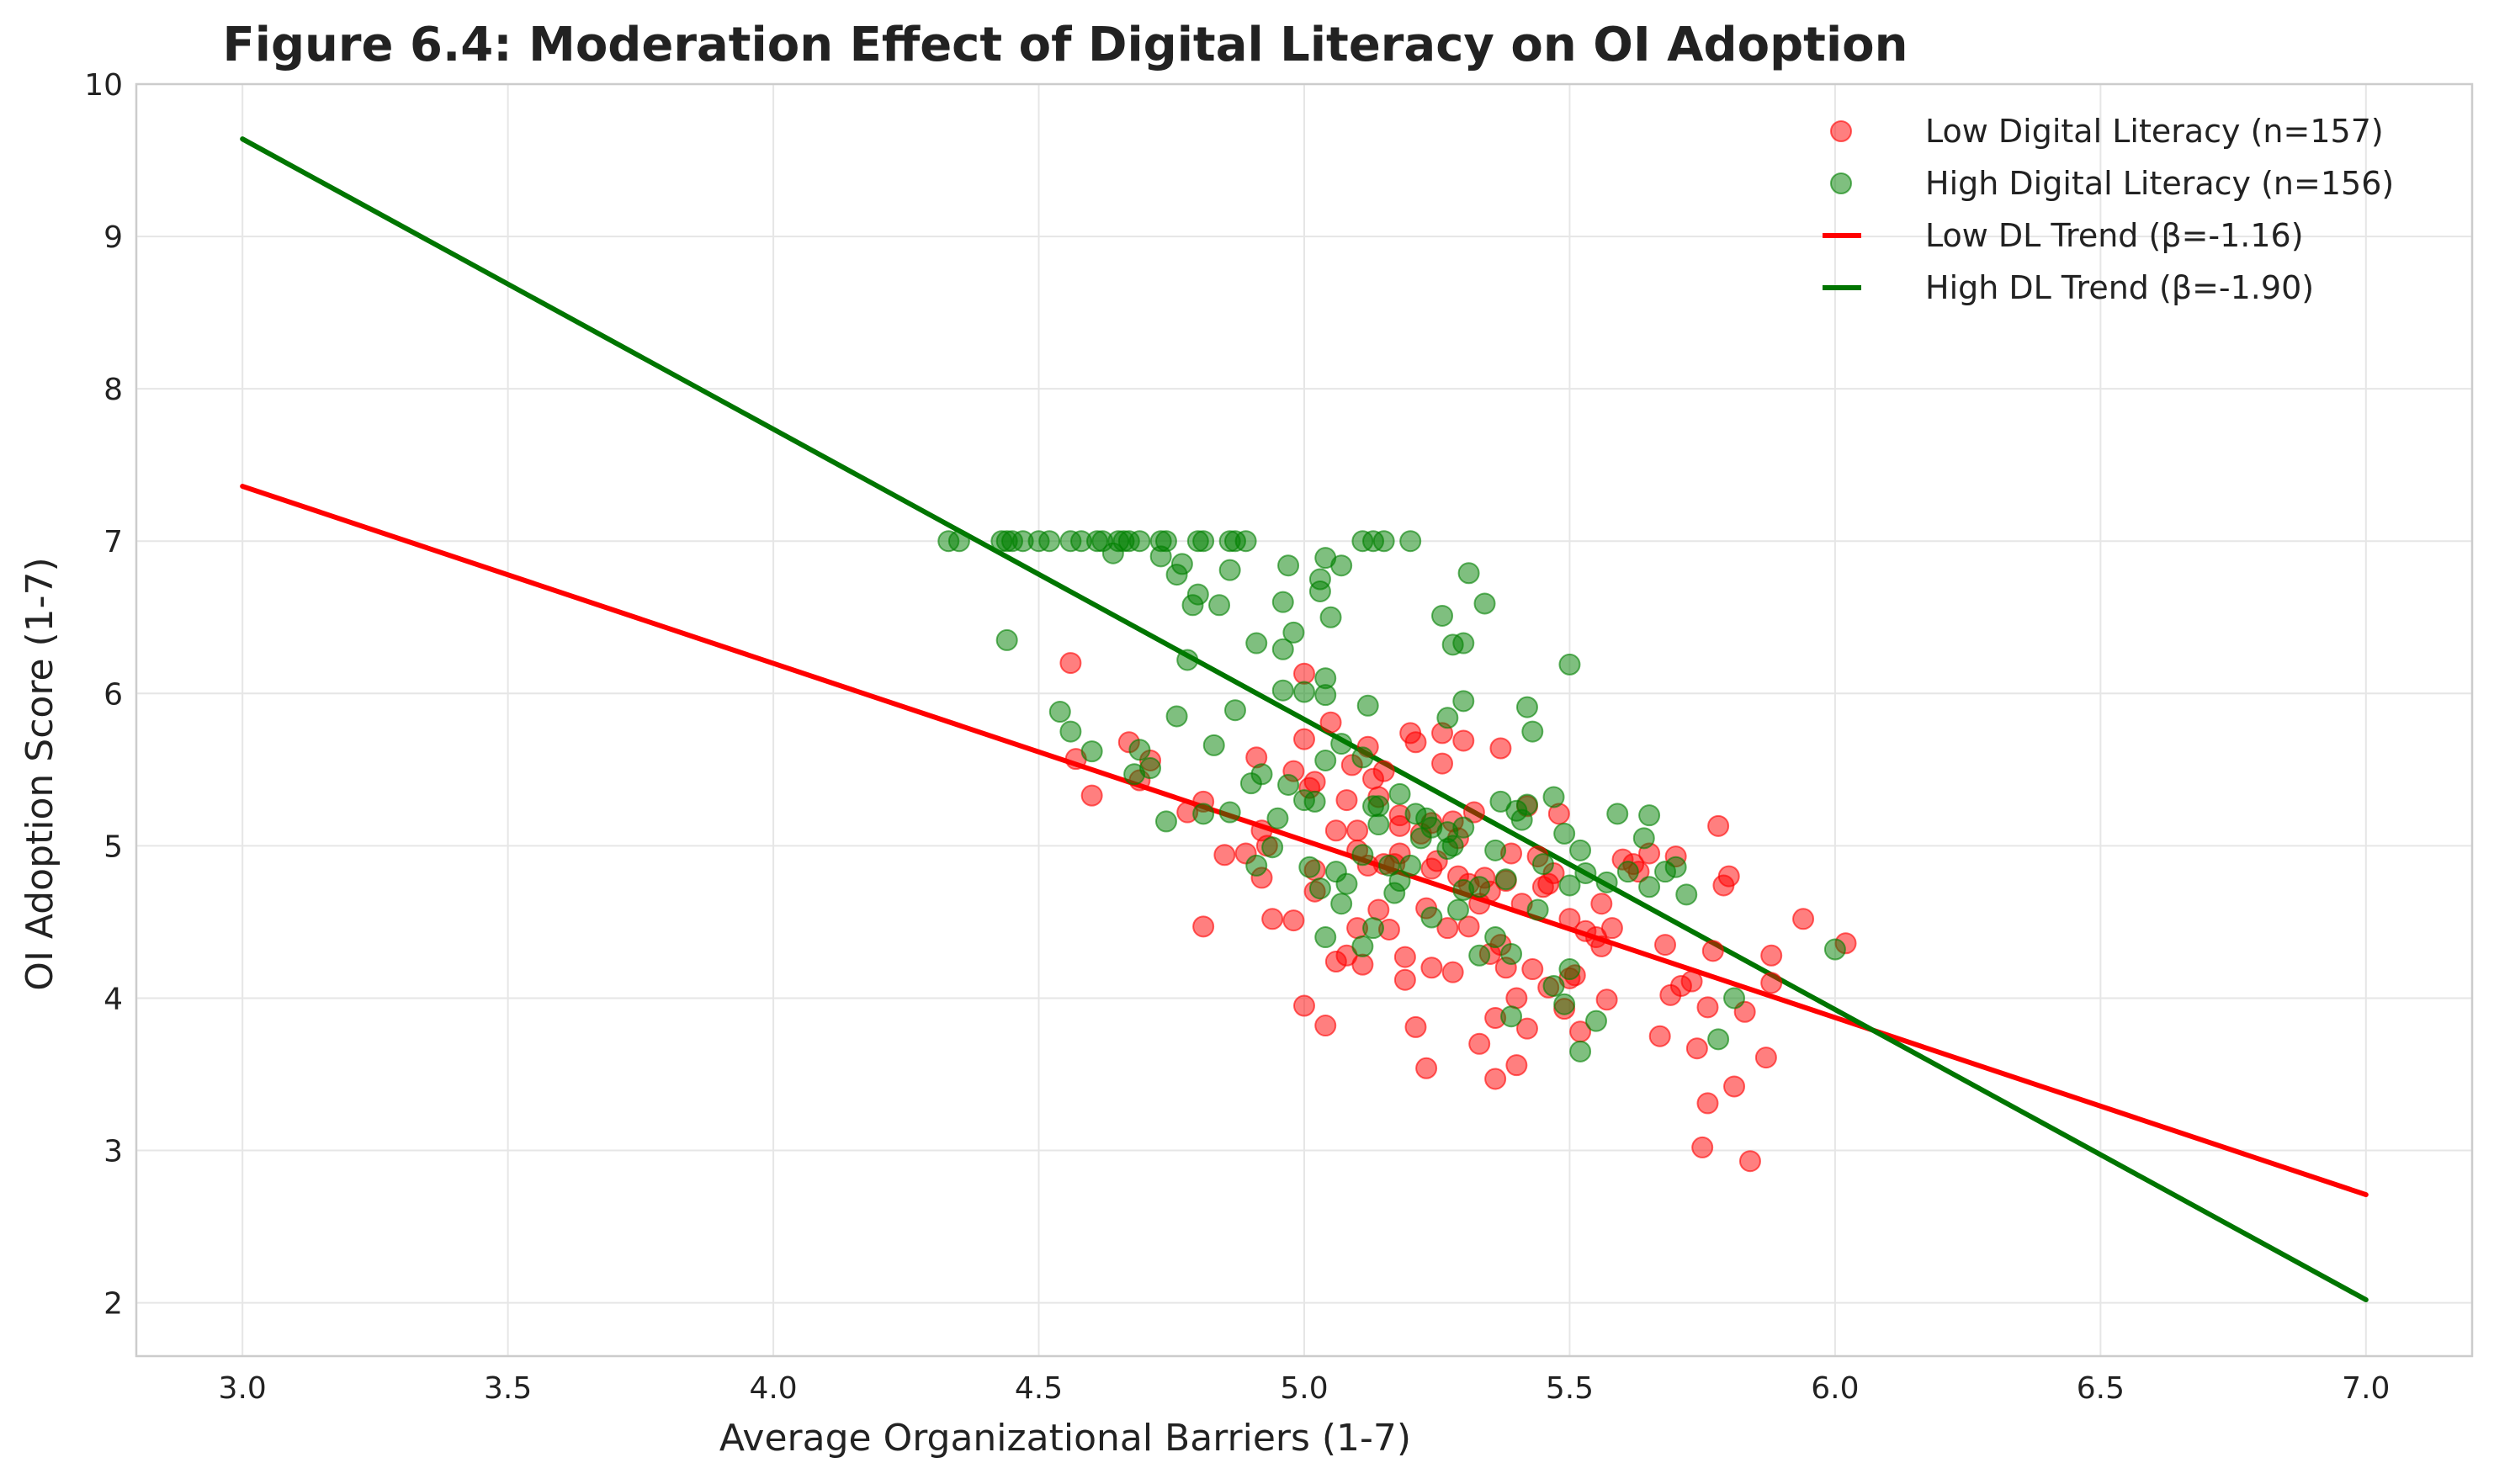 The image size is (2494, 1484). What do you see at coordinates (113, 694) in the screenshot?
I see `y-tick-label: 6` at bounding box center [113, 694].